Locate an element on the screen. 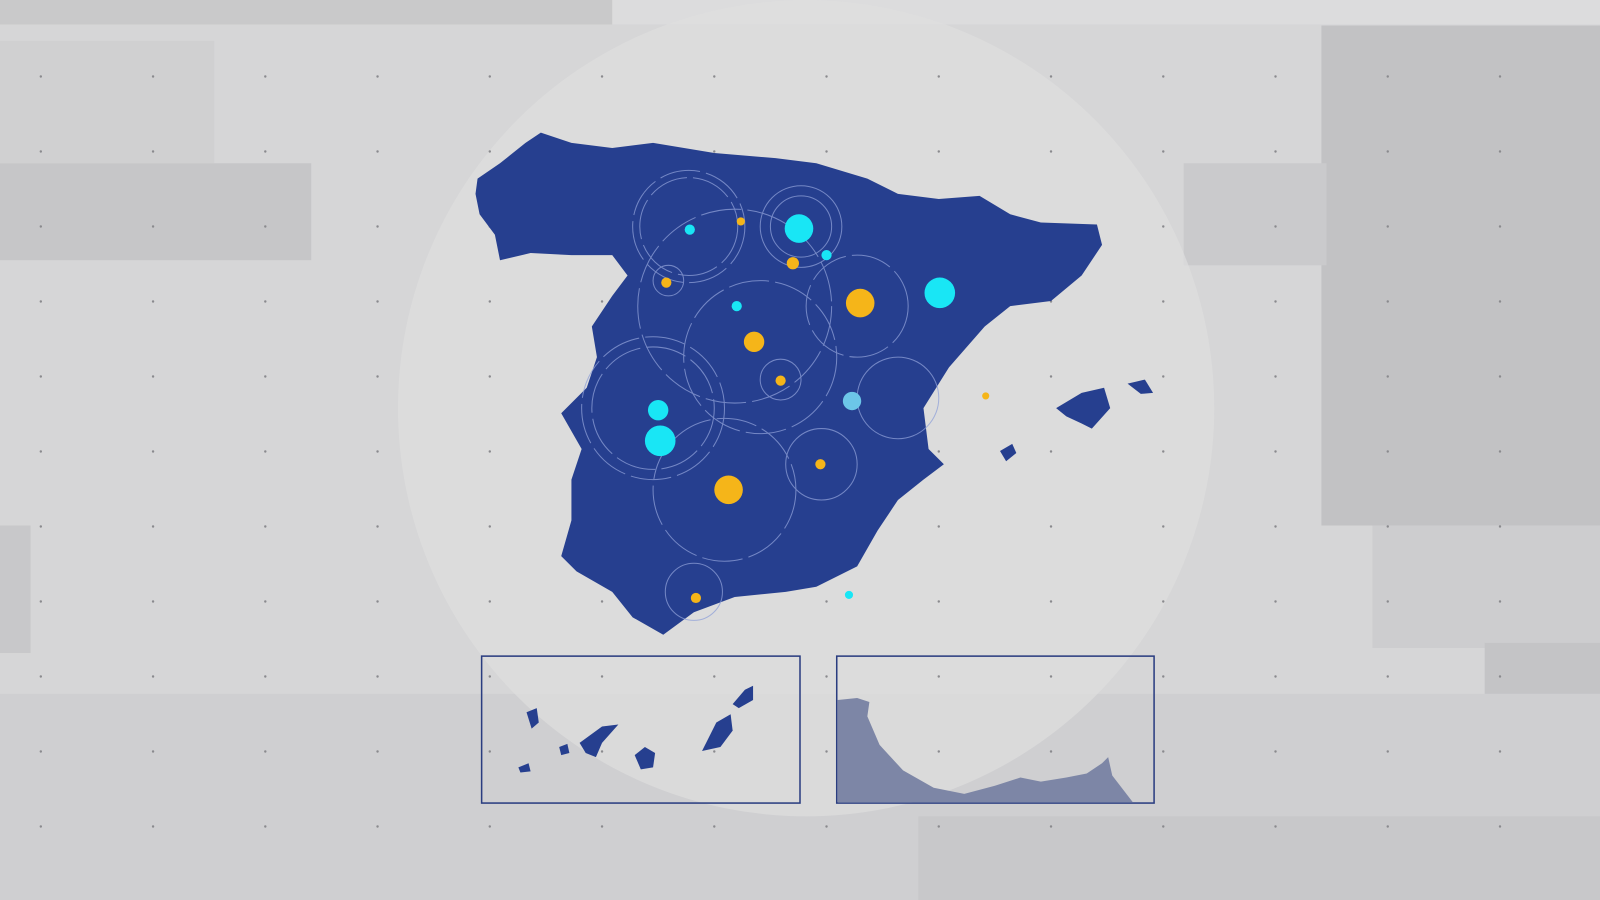 The width and height of the screenshot is (1600, 900). mallorca is located at coordinates (1083, 408).